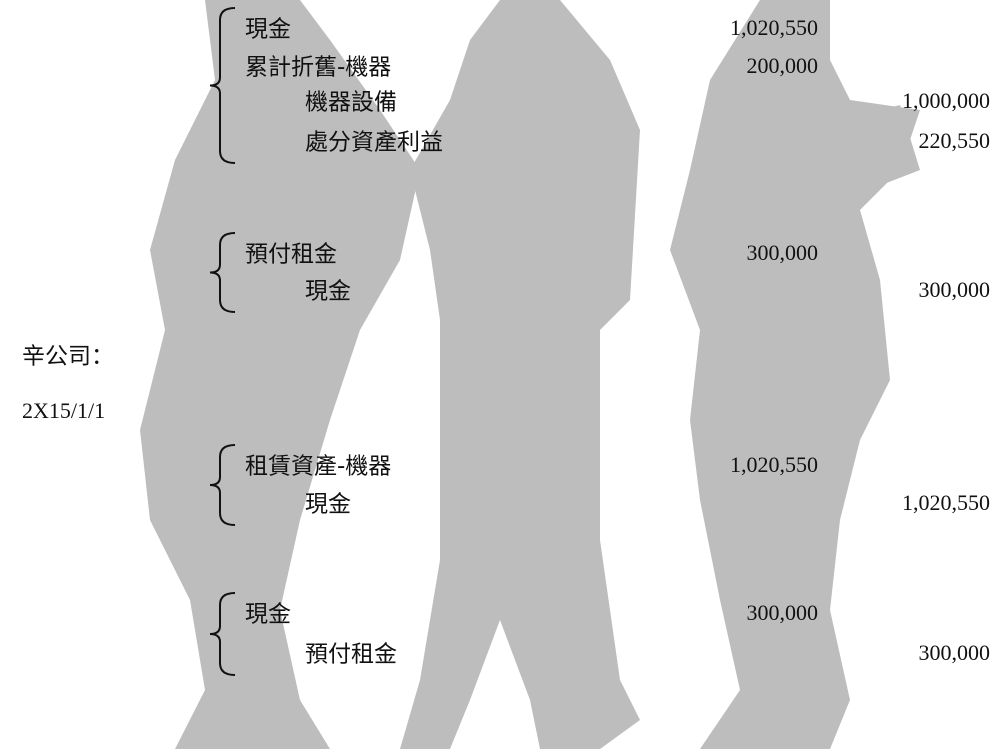  I want to click on account-name: 租賃資產-機器, so click(318, 467).